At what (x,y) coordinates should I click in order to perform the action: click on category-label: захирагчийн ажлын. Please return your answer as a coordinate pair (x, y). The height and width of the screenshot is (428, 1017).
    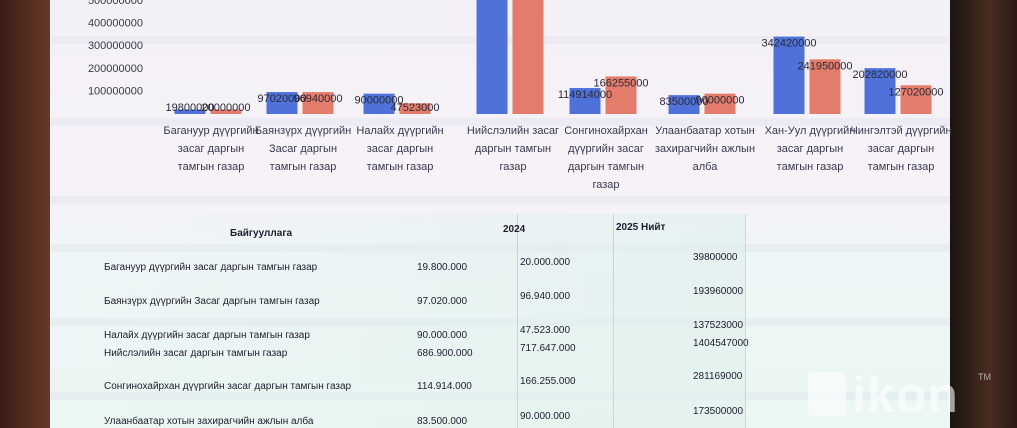
    Looking at the image, I should click on (705, 149).